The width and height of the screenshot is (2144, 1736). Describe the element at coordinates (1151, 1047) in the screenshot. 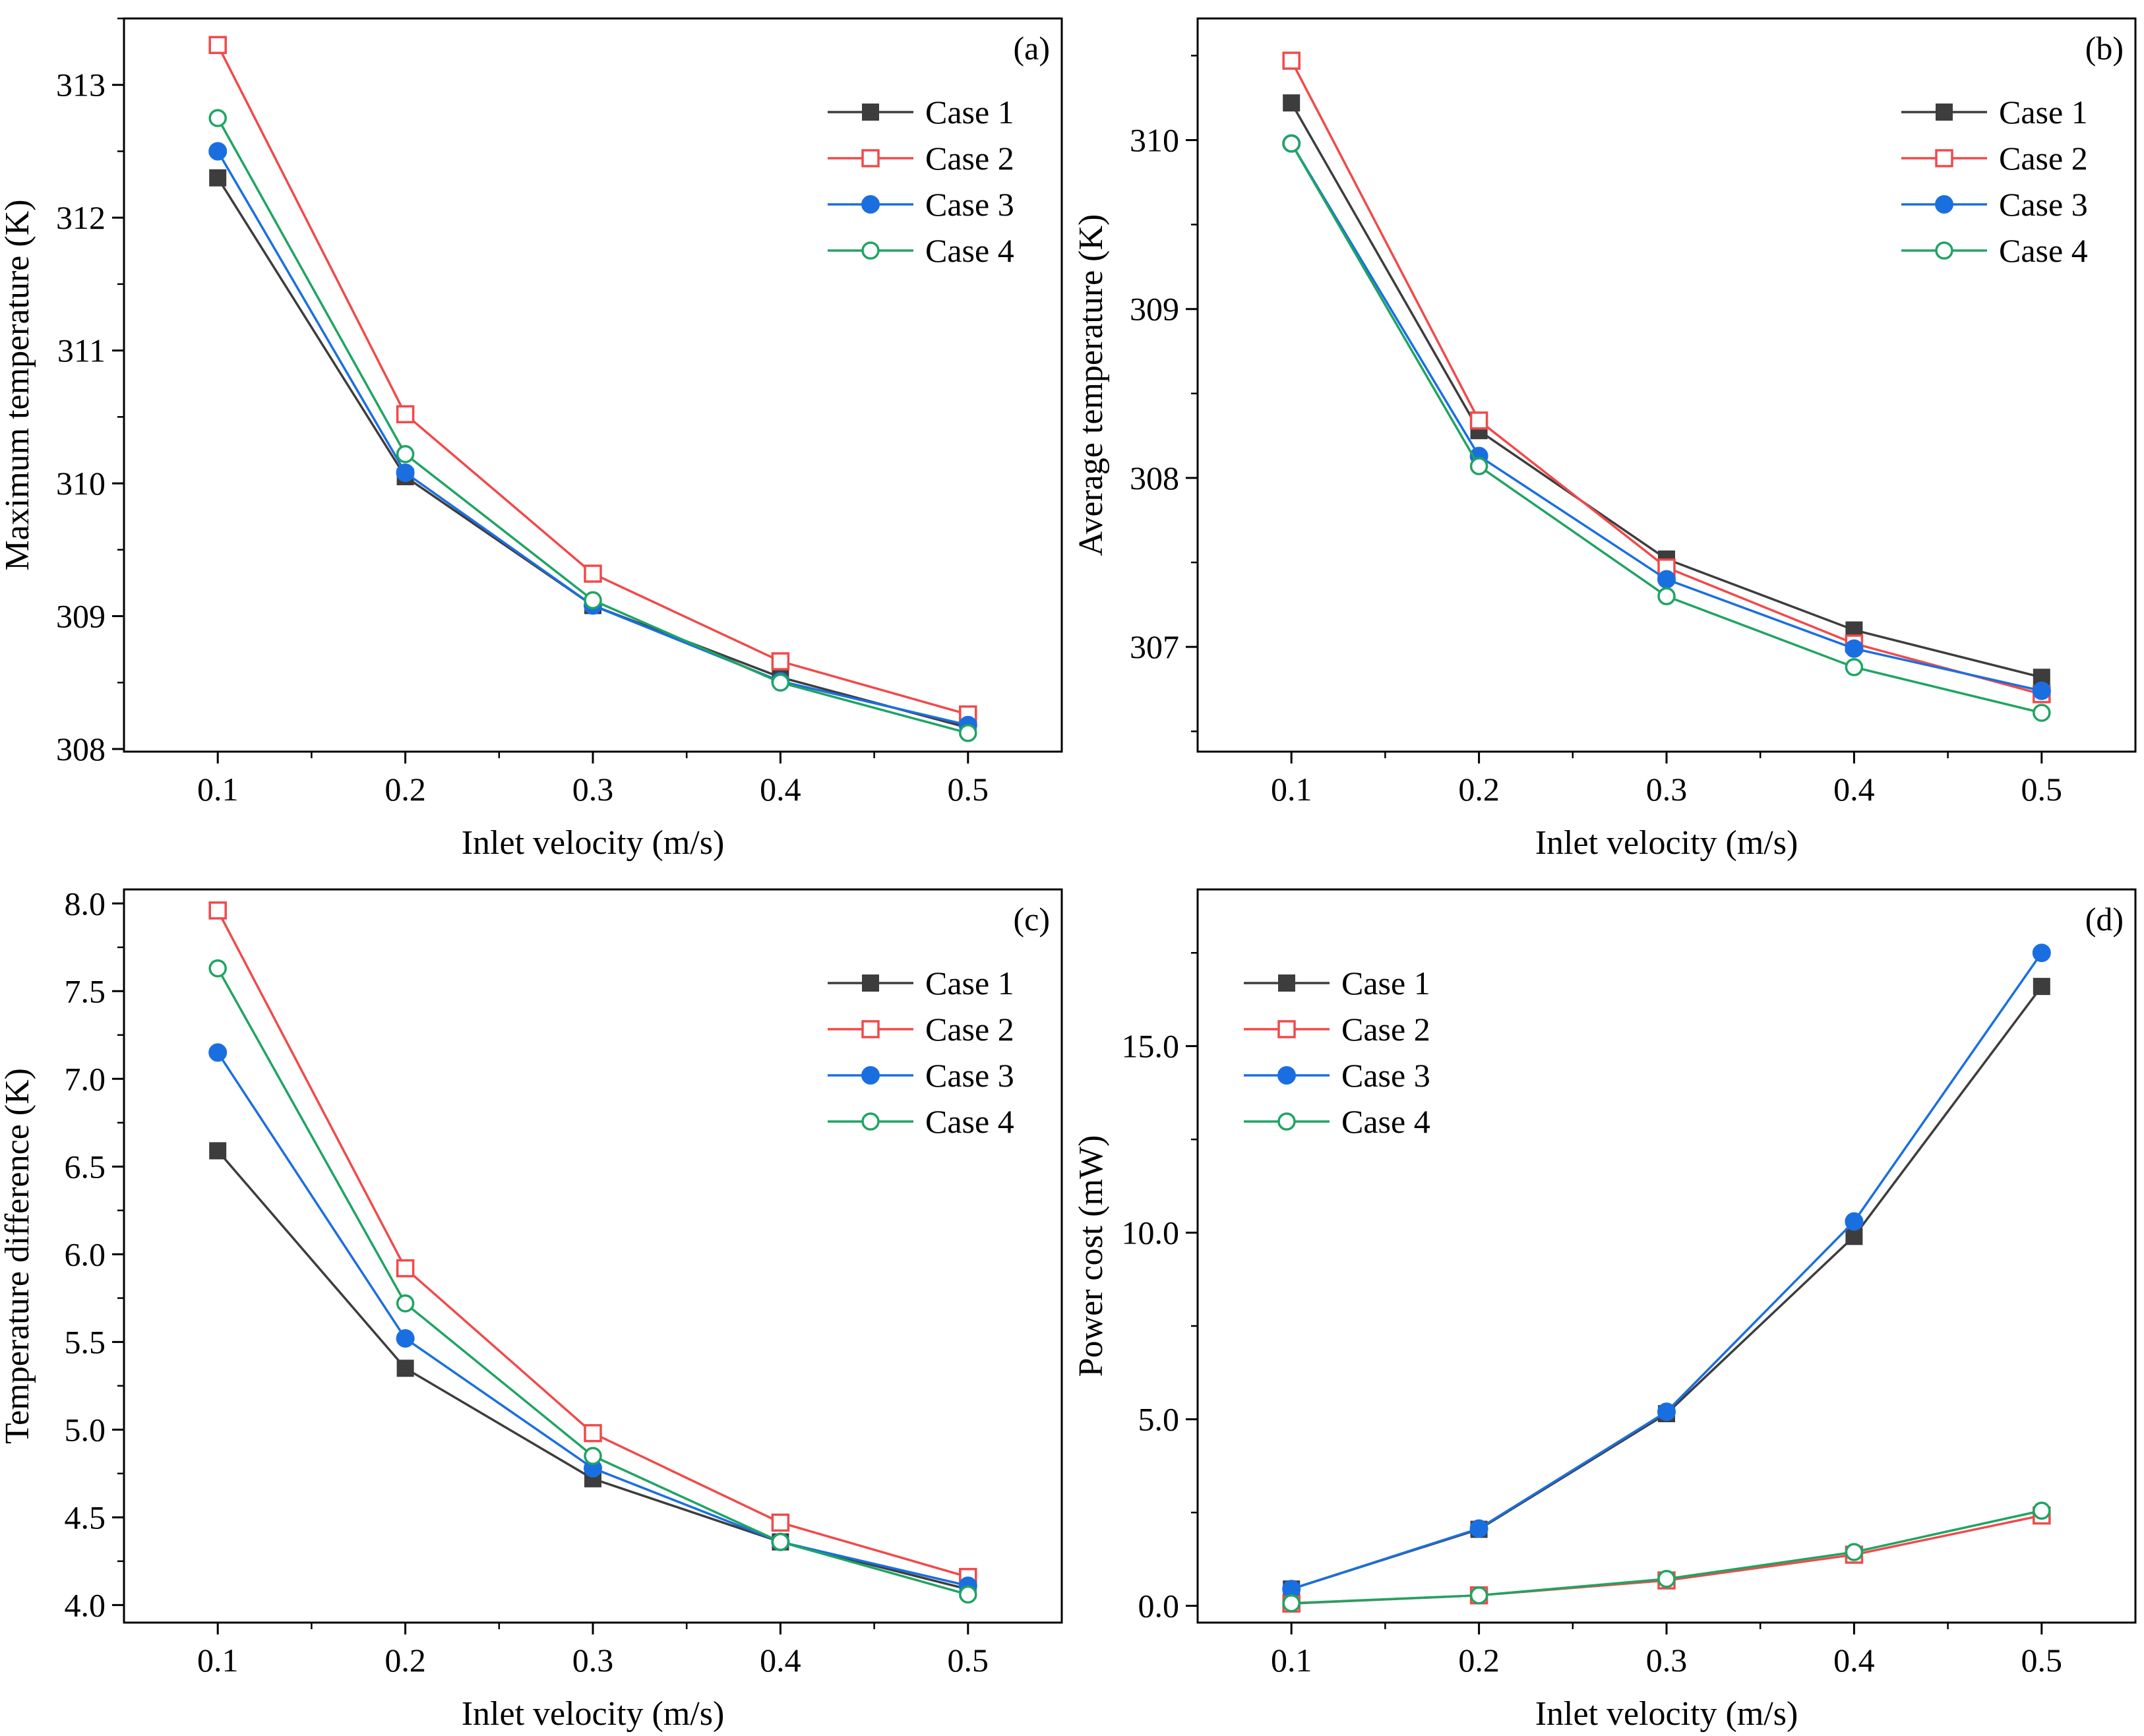

I see `y-tick-label: 15.0` at that location.